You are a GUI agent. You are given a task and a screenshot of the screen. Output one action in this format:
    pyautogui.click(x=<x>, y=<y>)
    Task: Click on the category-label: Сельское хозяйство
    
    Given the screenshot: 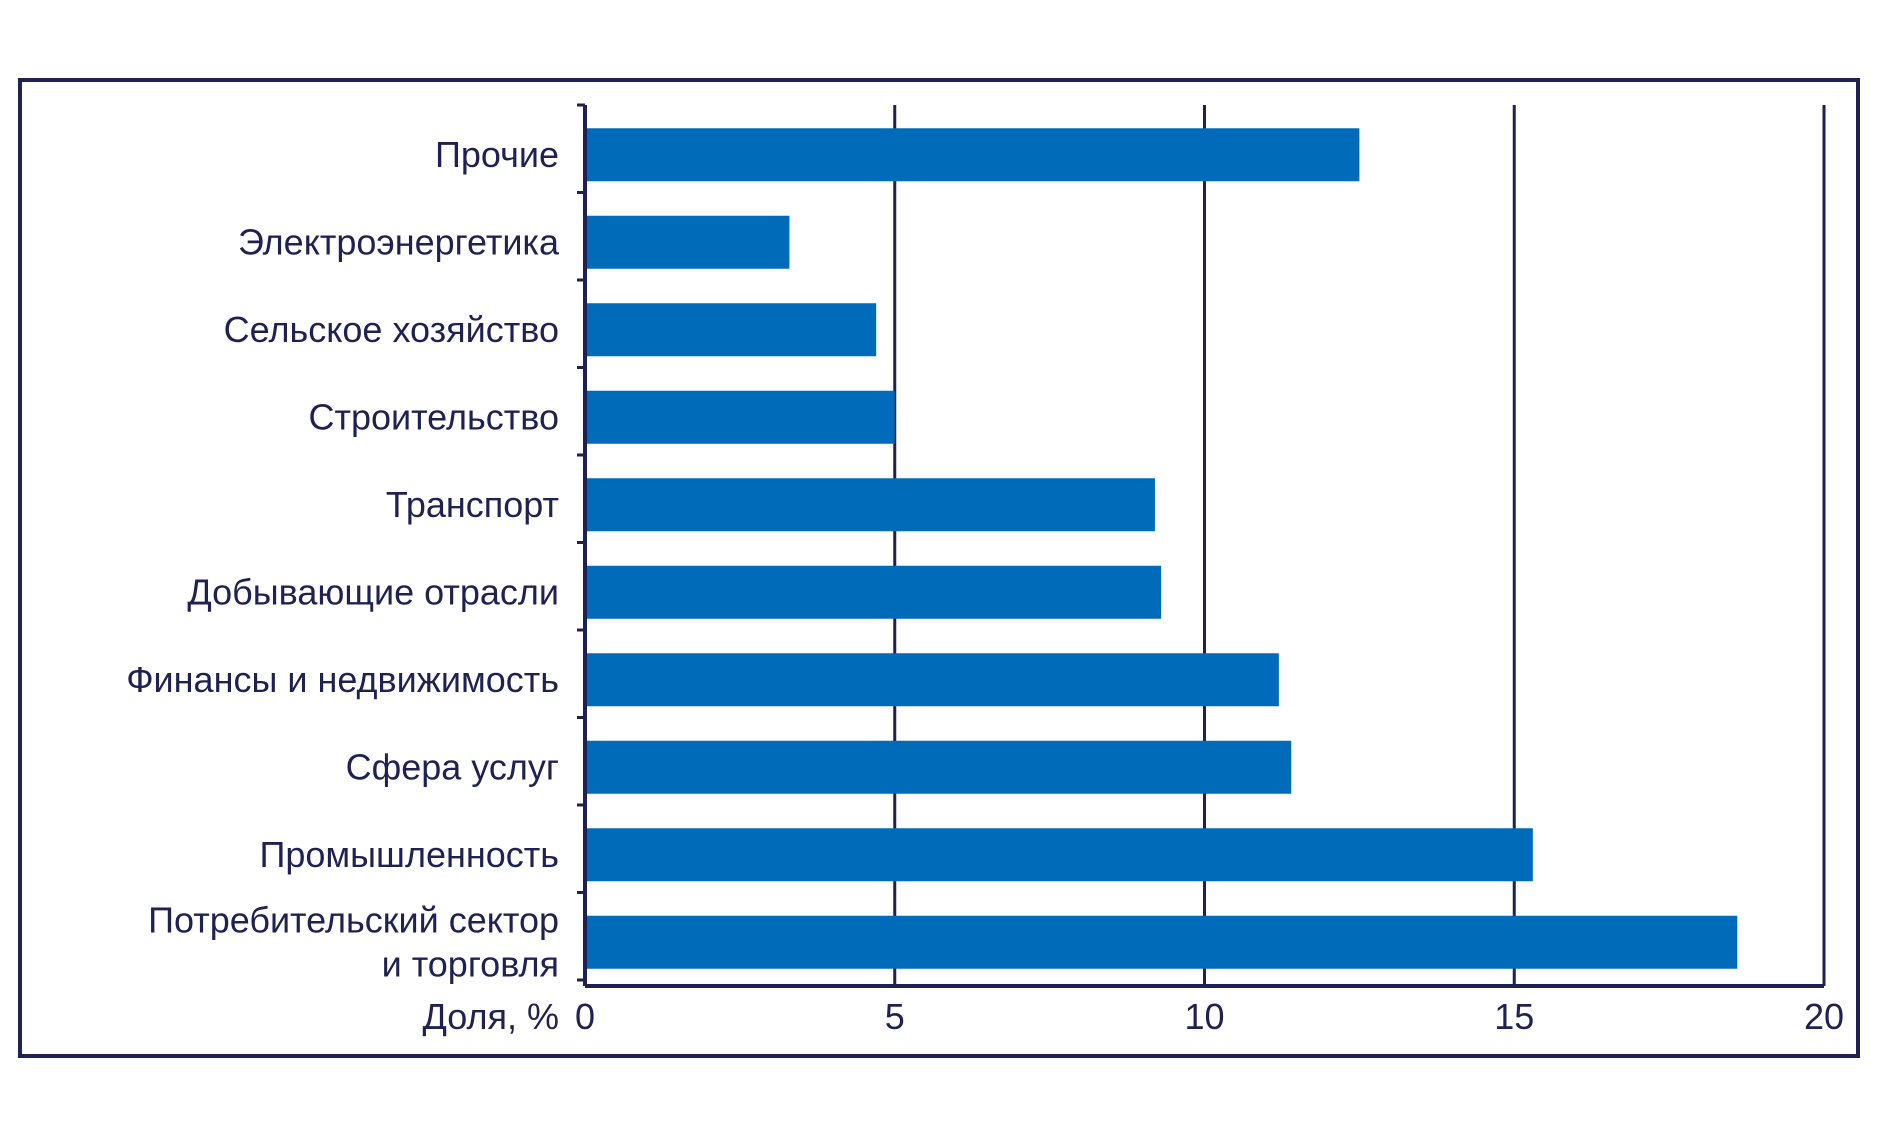 What is the action you would take?
    pyautogui.click(x=391, y=329)
    